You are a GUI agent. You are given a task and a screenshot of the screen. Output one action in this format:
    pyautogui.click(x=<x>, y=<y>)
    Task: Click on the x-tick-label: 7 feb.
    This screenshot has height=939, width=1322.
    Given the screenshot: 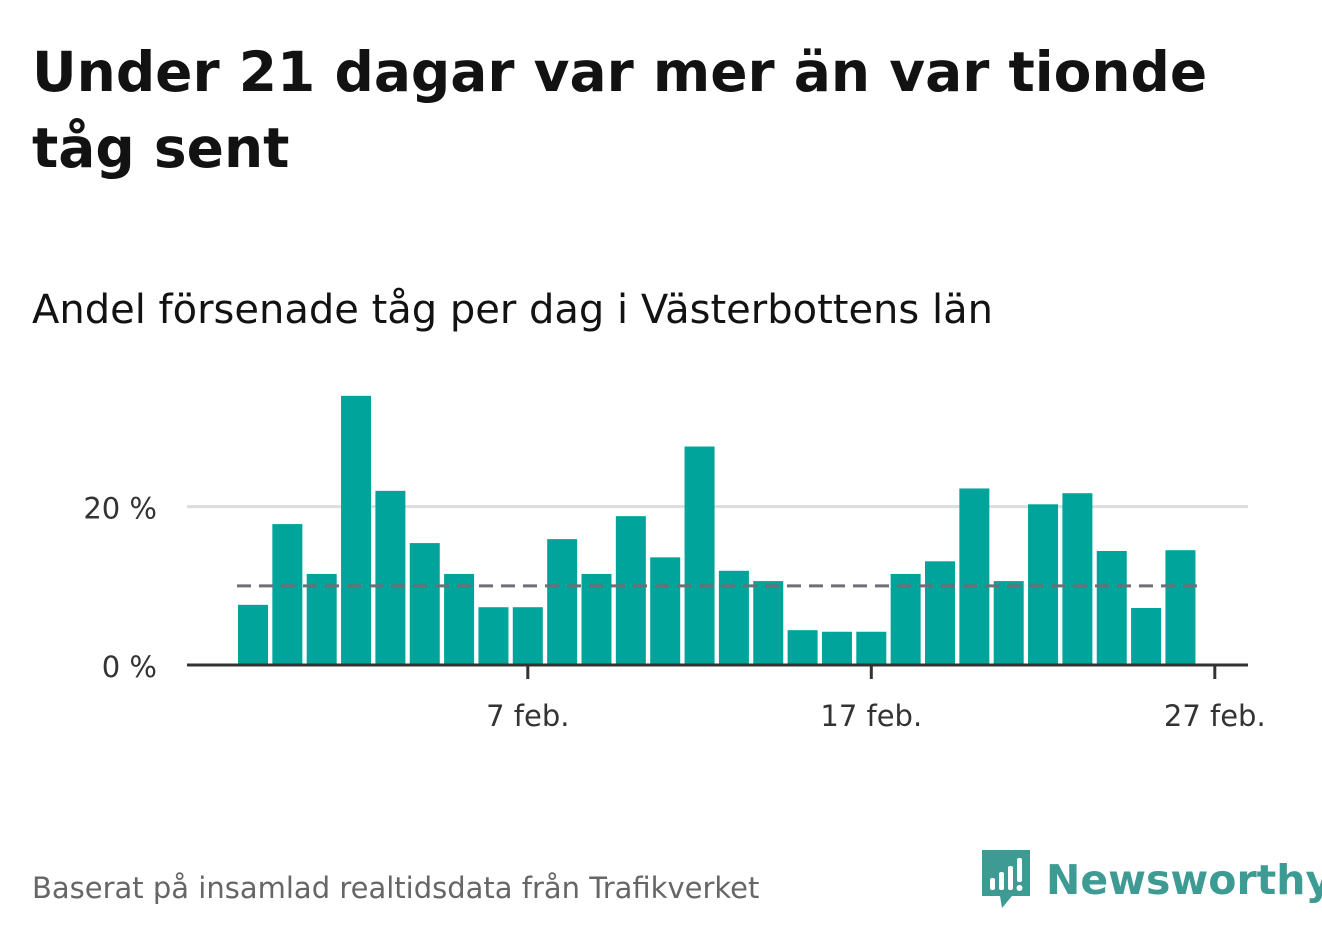 What is the action you would take?
    pyautogui.click(x=527, y=716)
    